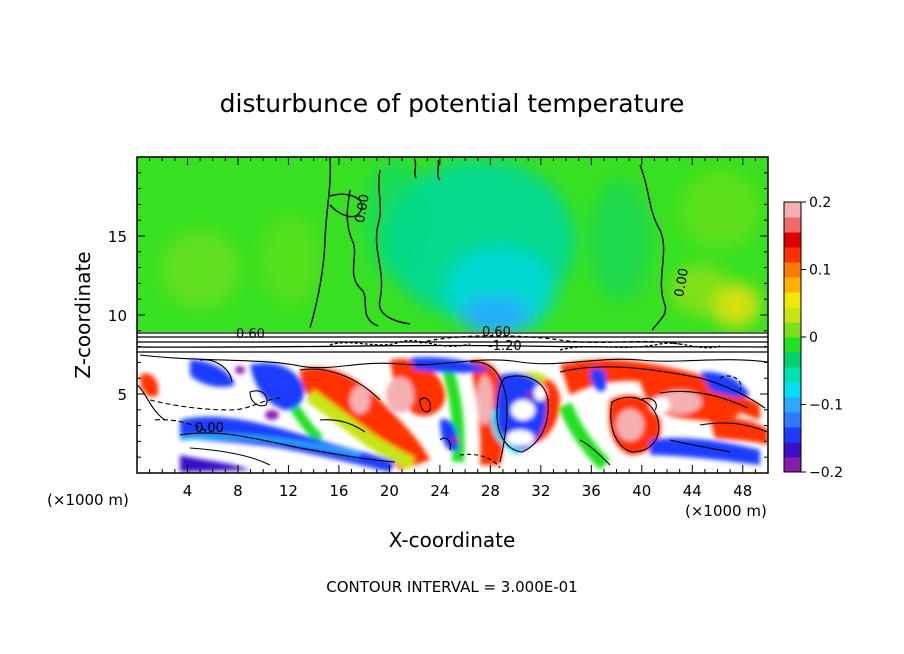  What do you see at coordinates (338, 491) in the screenshot?
I see `x-tick-label: 16` at bounding box center [338, 491].